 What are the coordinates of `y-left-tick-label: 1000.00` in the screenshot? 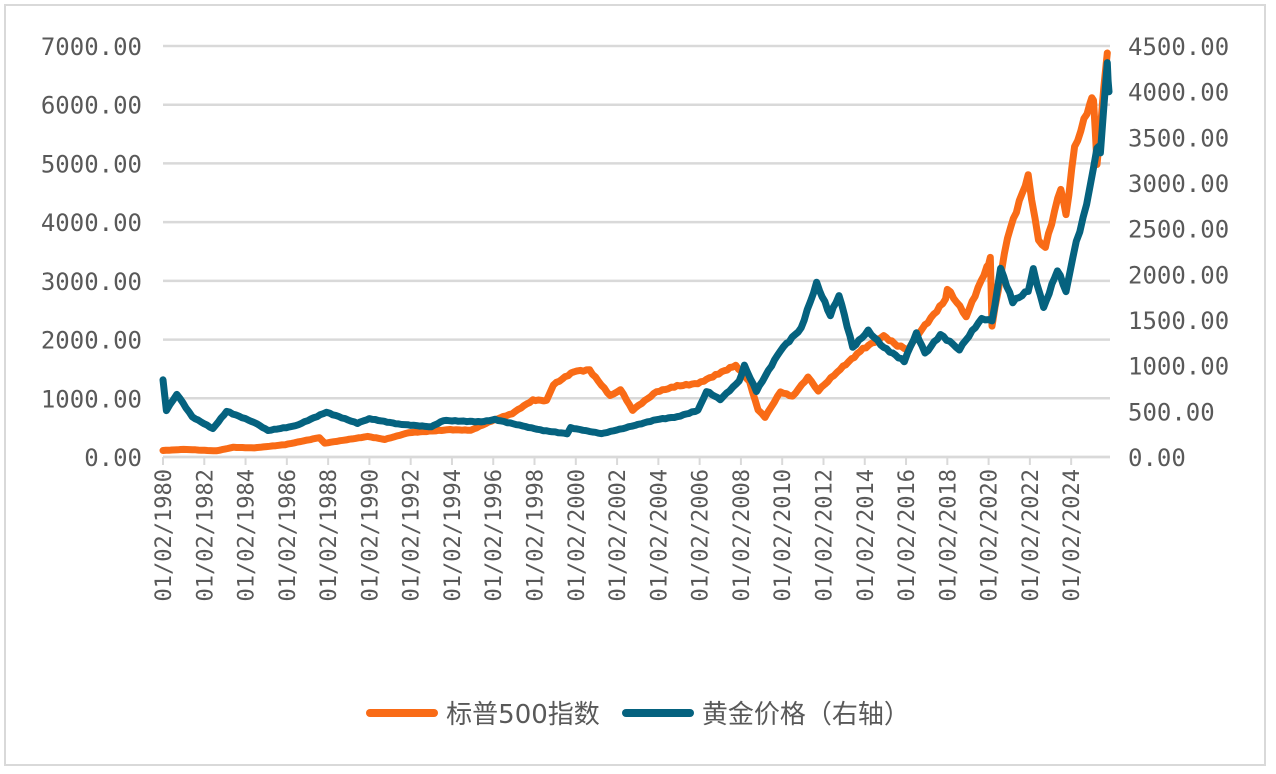 It's located at (91, 399).